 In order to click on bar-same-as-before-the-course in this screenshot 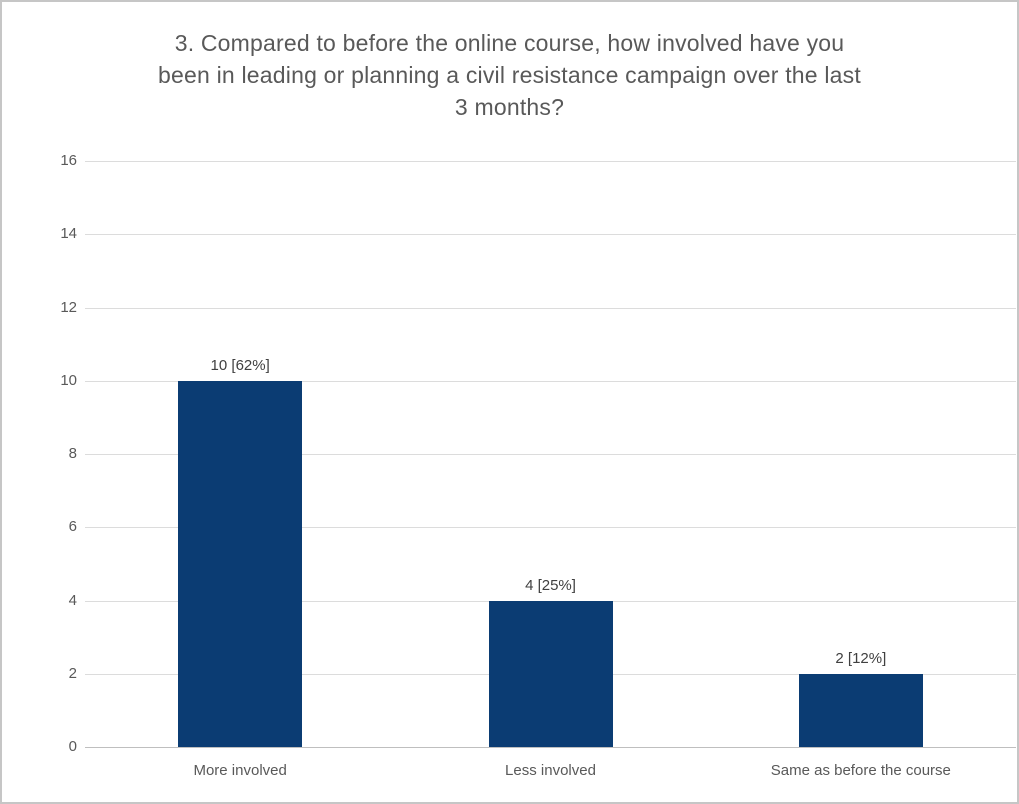, I will do `click(860, 710)`.